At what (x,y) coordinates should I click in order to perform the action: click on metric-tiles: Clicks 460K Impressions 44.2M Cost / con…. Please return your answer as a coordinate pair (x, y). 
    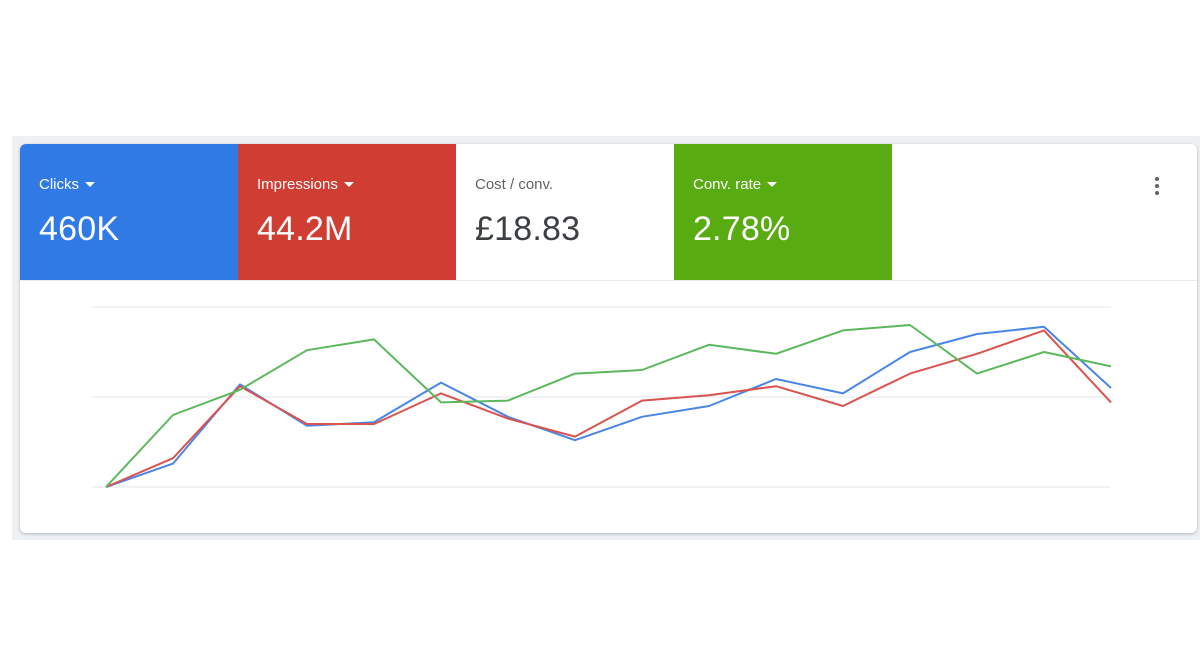
    Looking at the image, I should click on (456, 212).